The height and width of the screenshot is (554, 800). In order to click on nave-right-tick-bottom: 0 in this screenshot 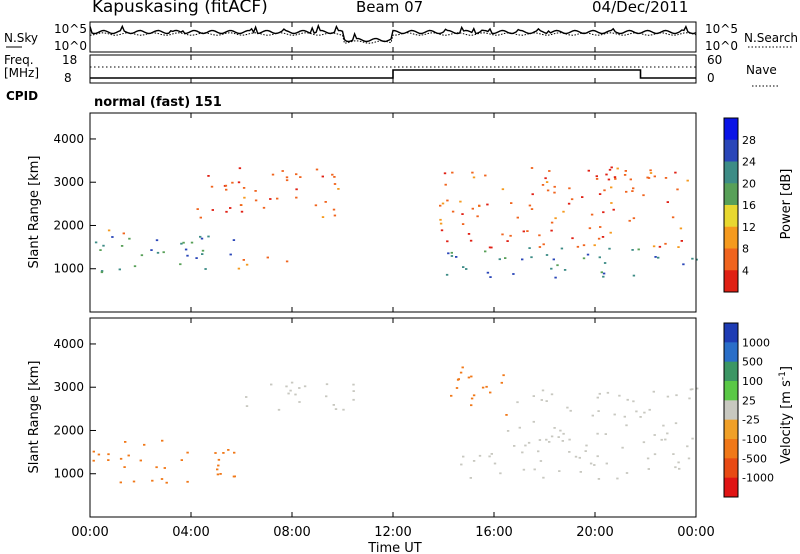, I will do `click(711, 78)`.